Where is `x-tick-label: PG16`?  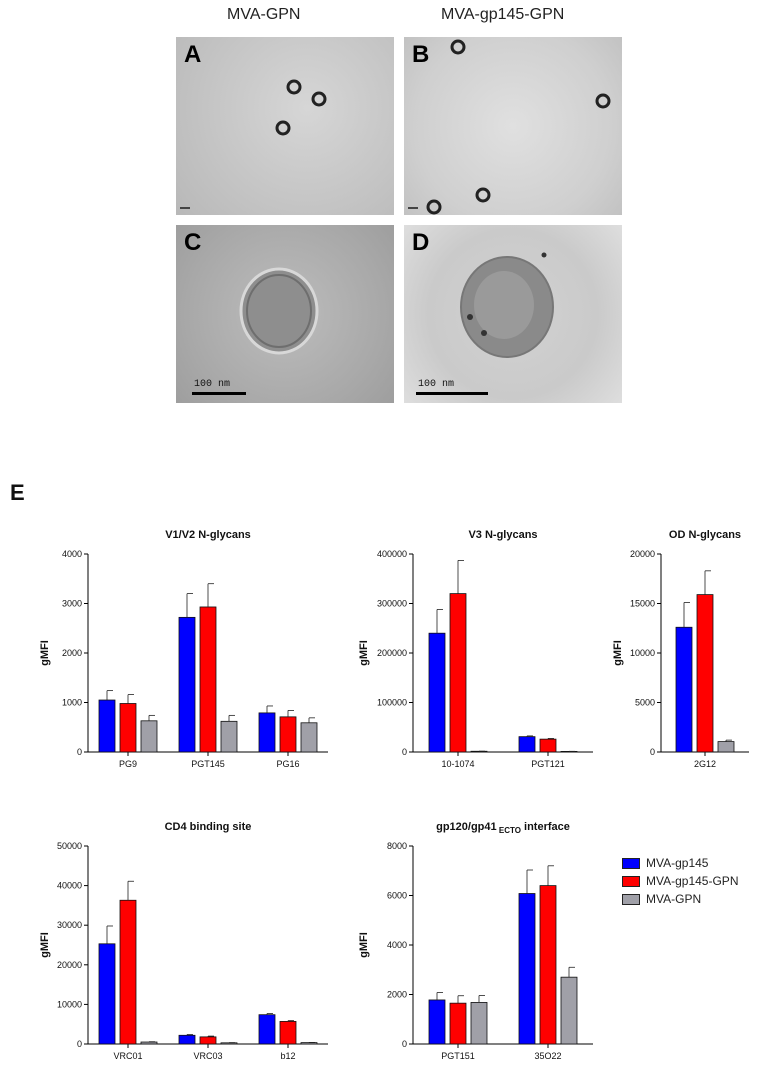 x-tick-label: PG16 is located at coordinates (287, 764).